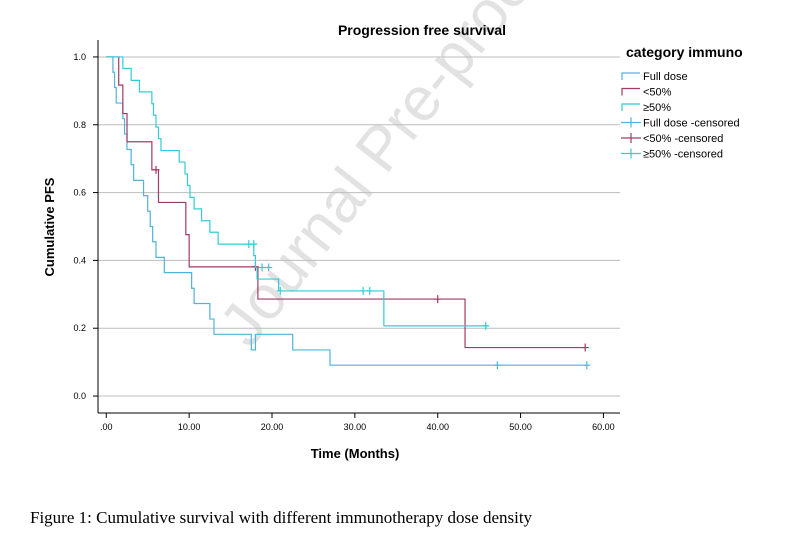 This screenshot has height=535, width=800. Describe the element at coordinates (657, 93) in the screenshot. I see `legend-label-1: <50%` at that location.